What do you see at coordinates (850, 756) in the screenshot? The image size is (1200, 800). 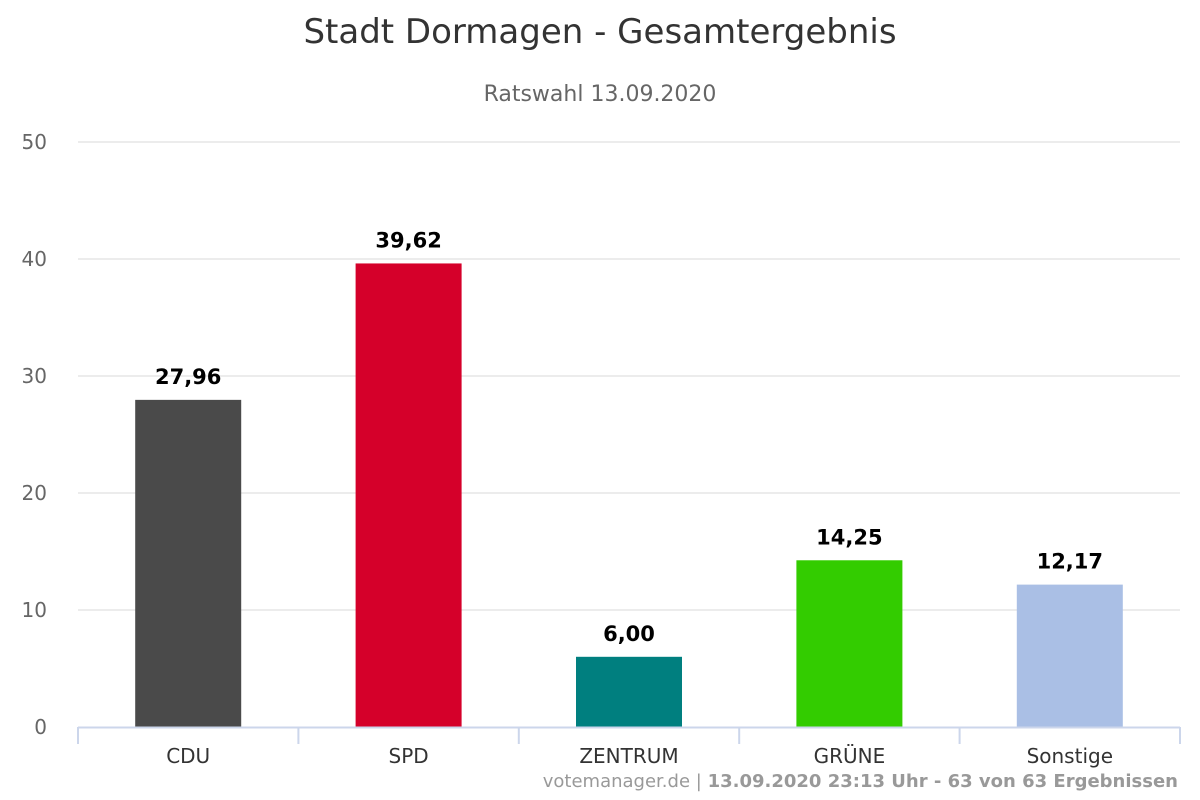 I see `x-tick-label: GRÜNE` at bounding box center [850, 756].